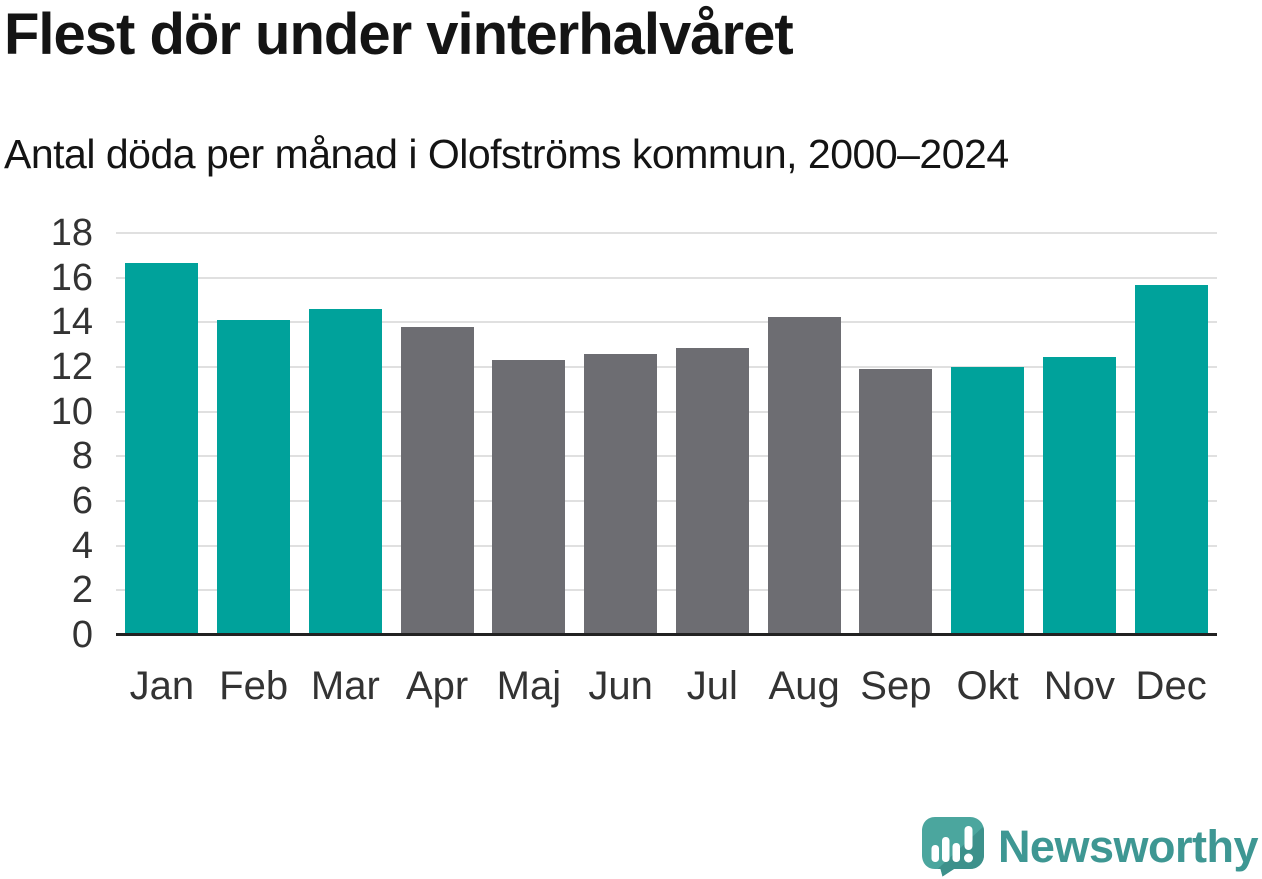  What do you see at coordinates (162, 686) in the screenshot?
I see `x-tick-label-jan: Jan` at bounding box center [162, 686].